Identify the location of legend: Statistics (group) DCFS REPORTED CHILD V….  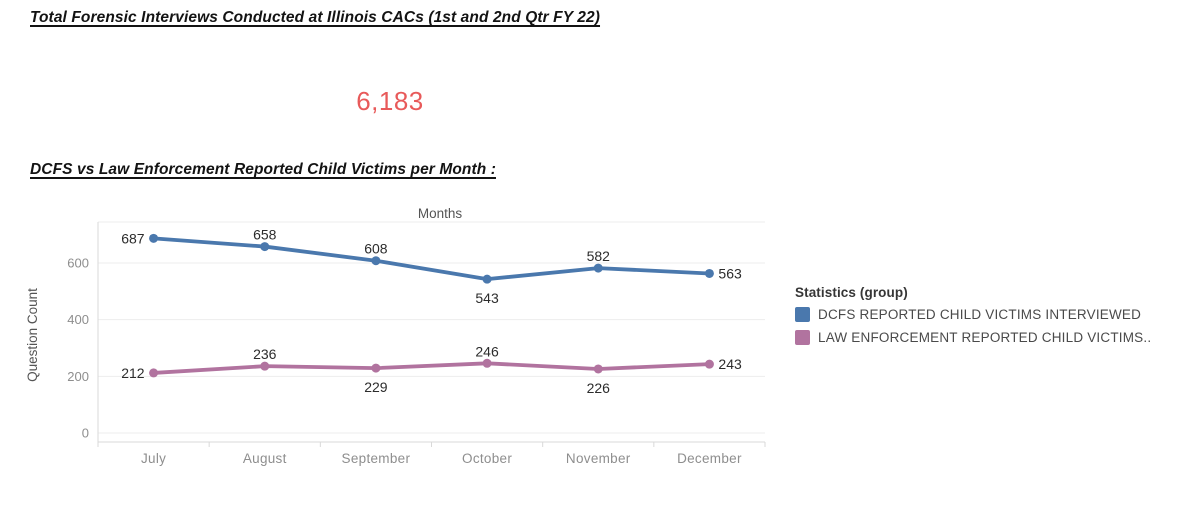
(973, 319).